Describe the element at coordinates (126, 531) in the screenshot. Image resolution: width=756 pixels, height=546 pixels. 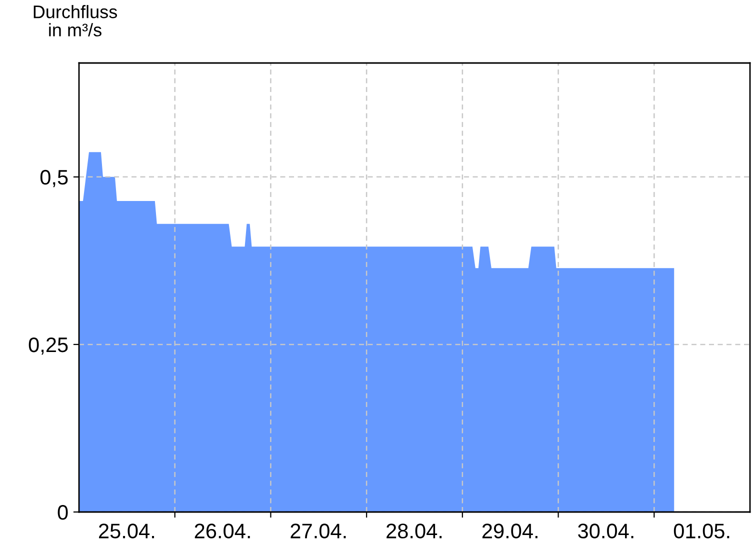
I see `x-tick-label: 25.04.` at that location.